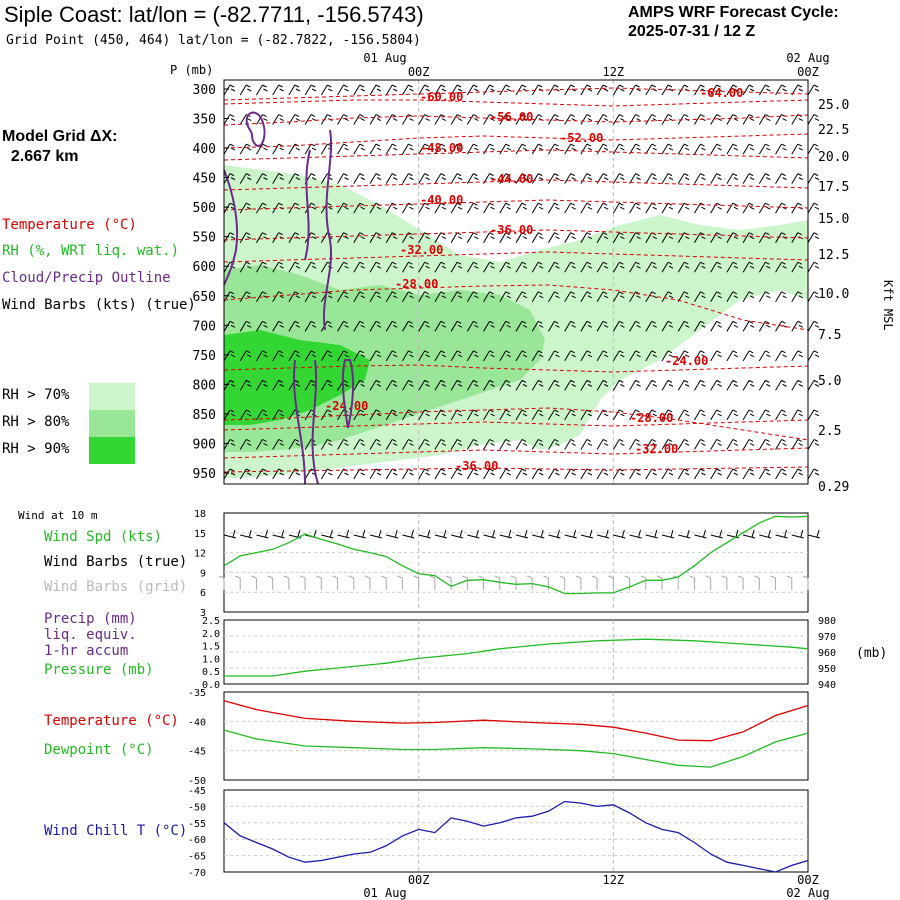  What do you see at coordinates (833, 187) in the screenshot?
I see `height-tick-label: 17.5` at bounding box center [833, 187].